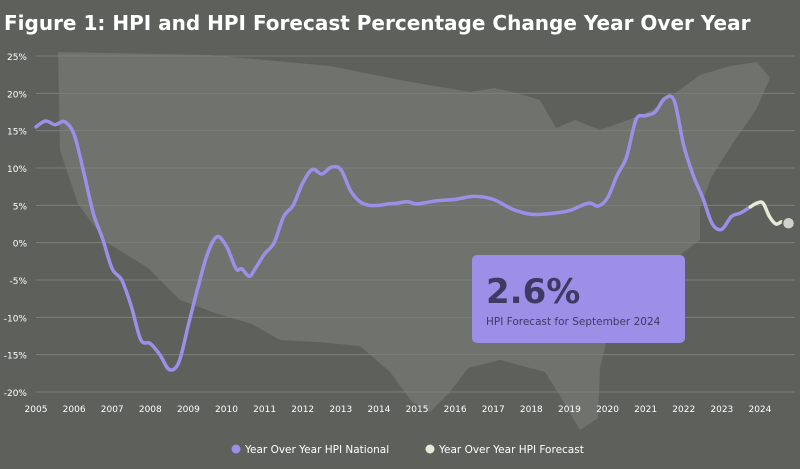  Describe the element at coordinates (20, 207) in the screenshot. I see `y-tick-label: 5%` at that location.